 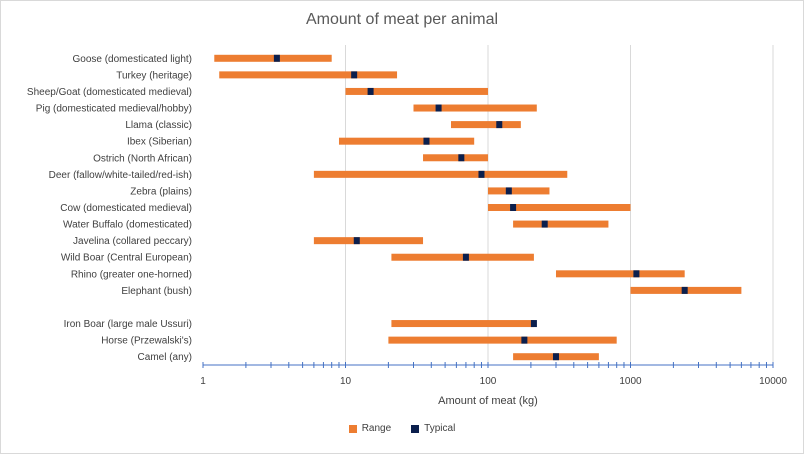 What do you see at coordinates (440, 428) in the screenshot?
I see `legend-label-typical: Typical` at bounding box center [440, 428].